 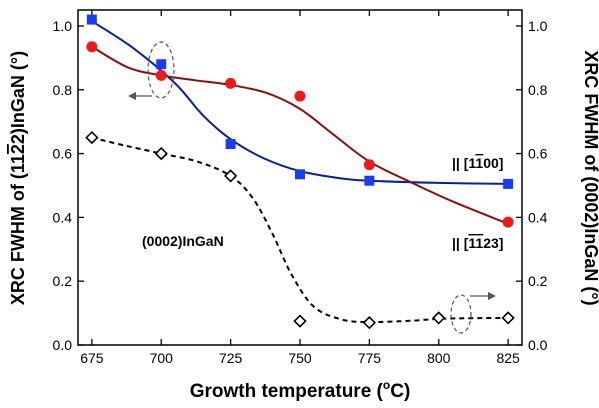 What do you see at coordinates (473, 313) in the screenshot?
I see `right-axis-indicator` at bounding box center [473, 313].